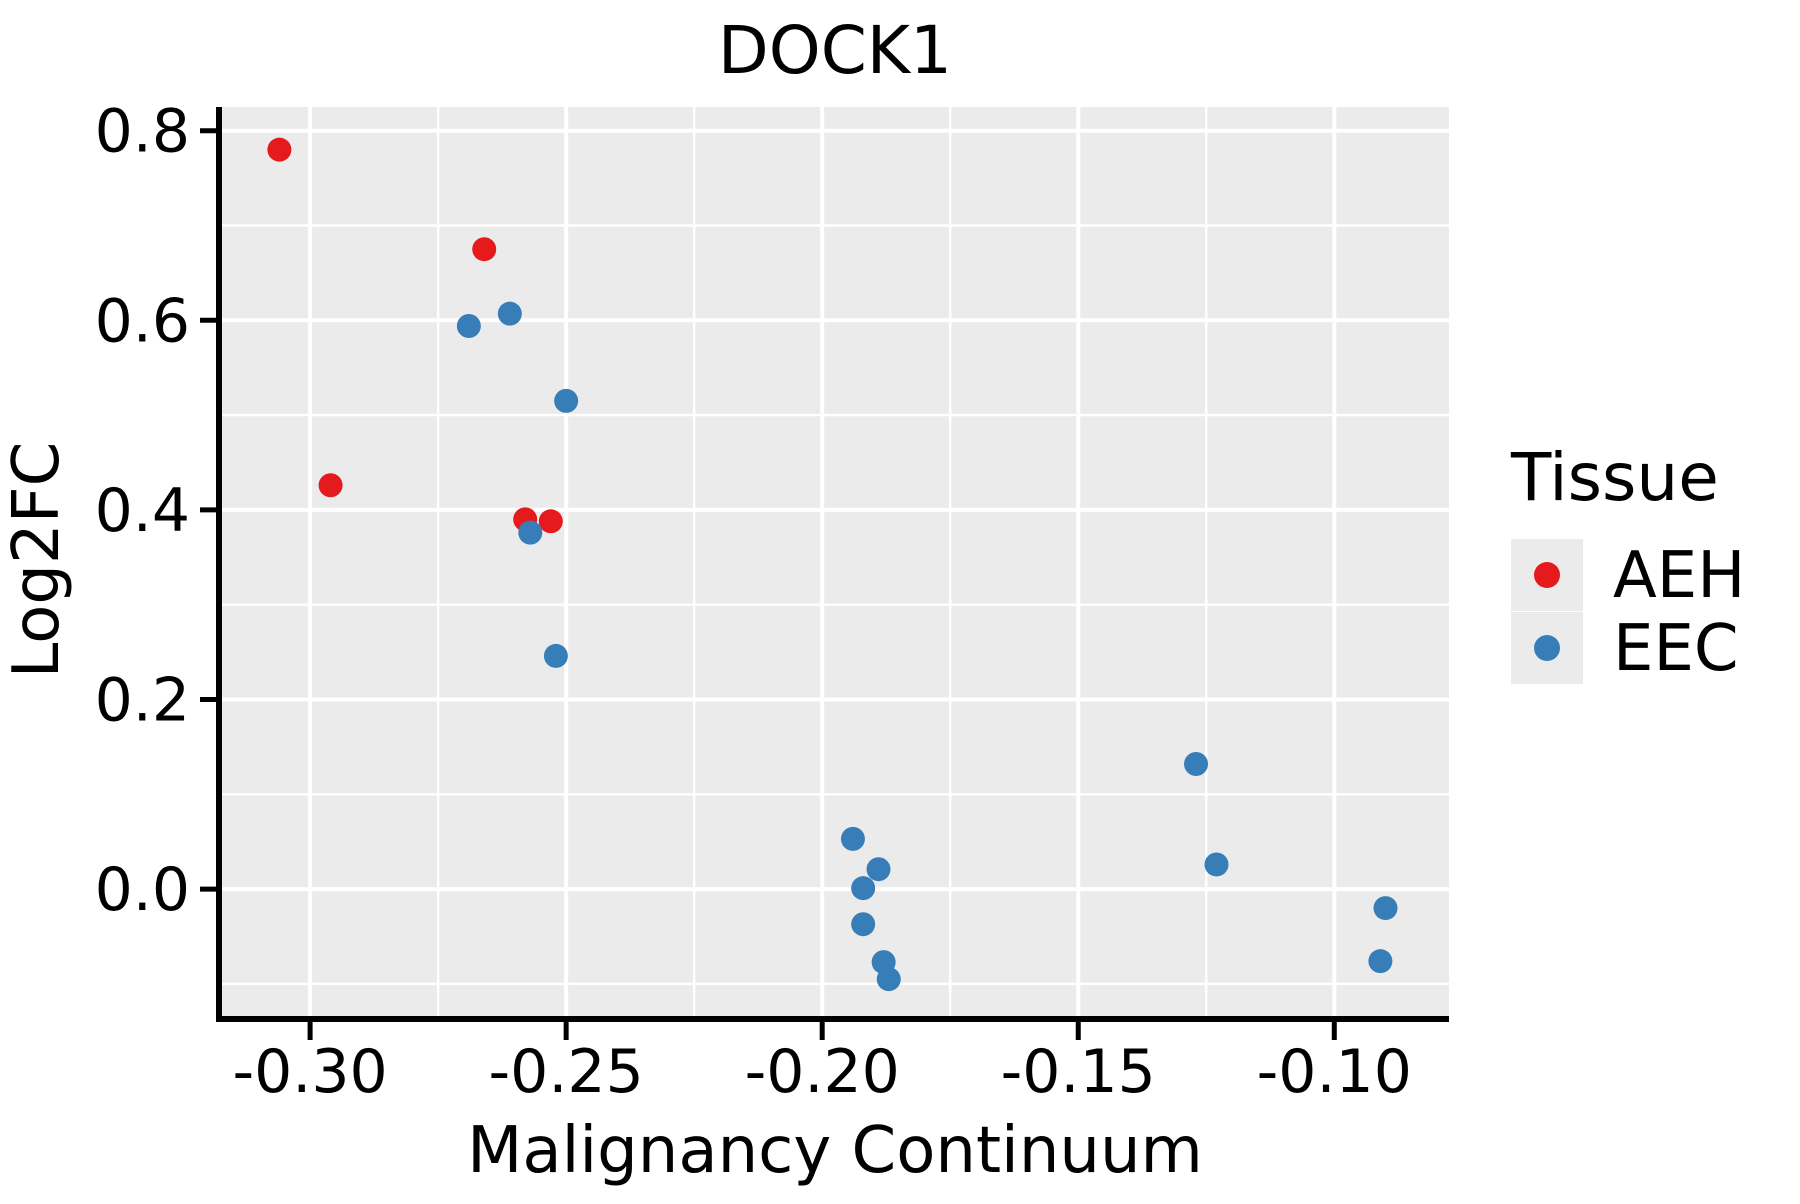 The image size is (1800, 1204). I want to click on x-tick-labels: -0.30 -0.25 -0.20 -0.15 -0.10, so click(821, 1072).